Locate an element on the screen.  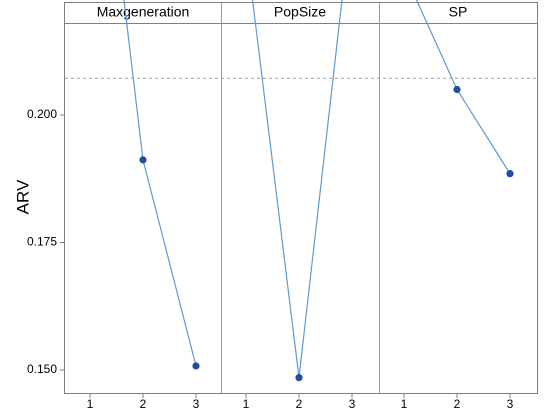
panel-title: SP is located at coordinates (458, 12).